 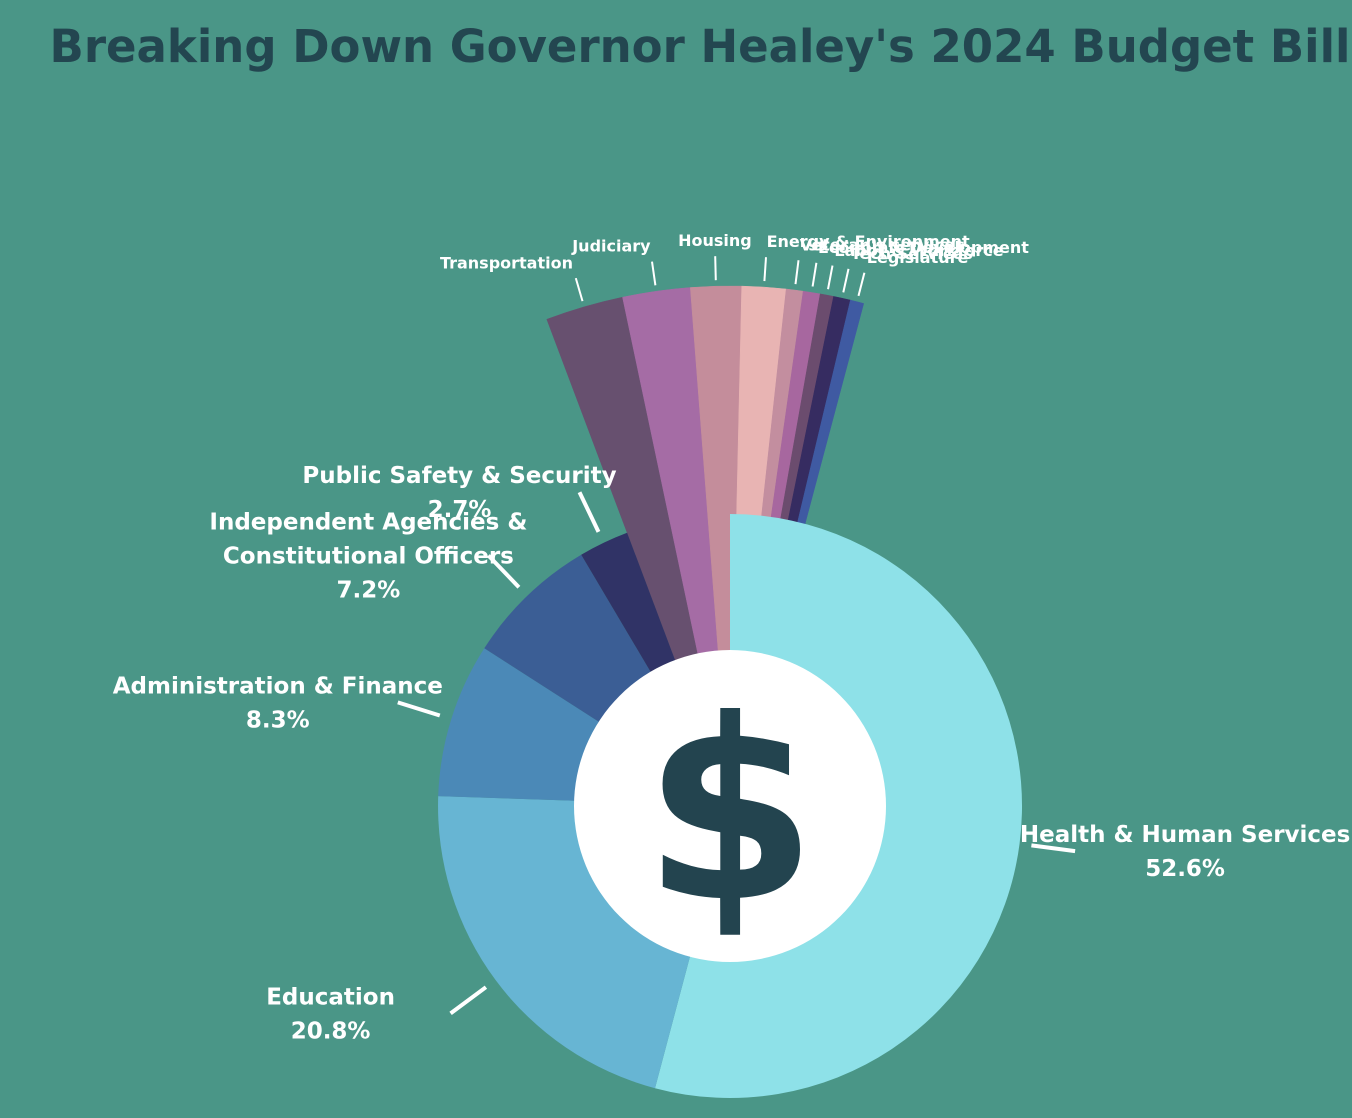 I want to click on dollar-icon: $, so click(x=730, y=811).